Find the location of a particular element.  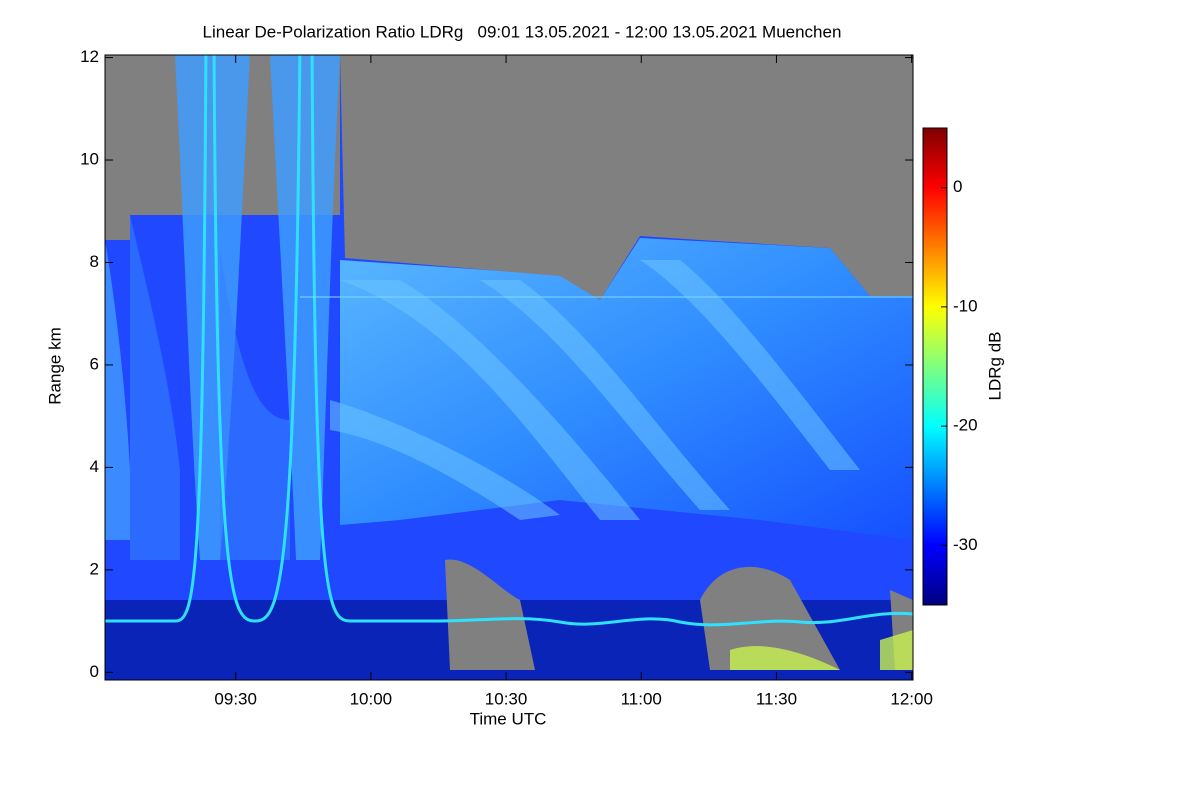

cirrus-streaks is located at coordinates (595, 390).